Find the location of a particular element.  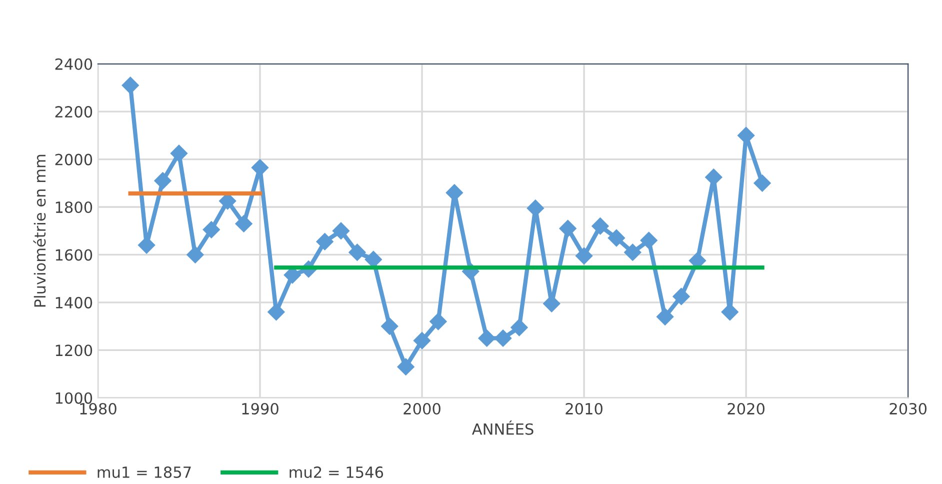

y-tick-label: 2000 is located at coordinates (73, 160).